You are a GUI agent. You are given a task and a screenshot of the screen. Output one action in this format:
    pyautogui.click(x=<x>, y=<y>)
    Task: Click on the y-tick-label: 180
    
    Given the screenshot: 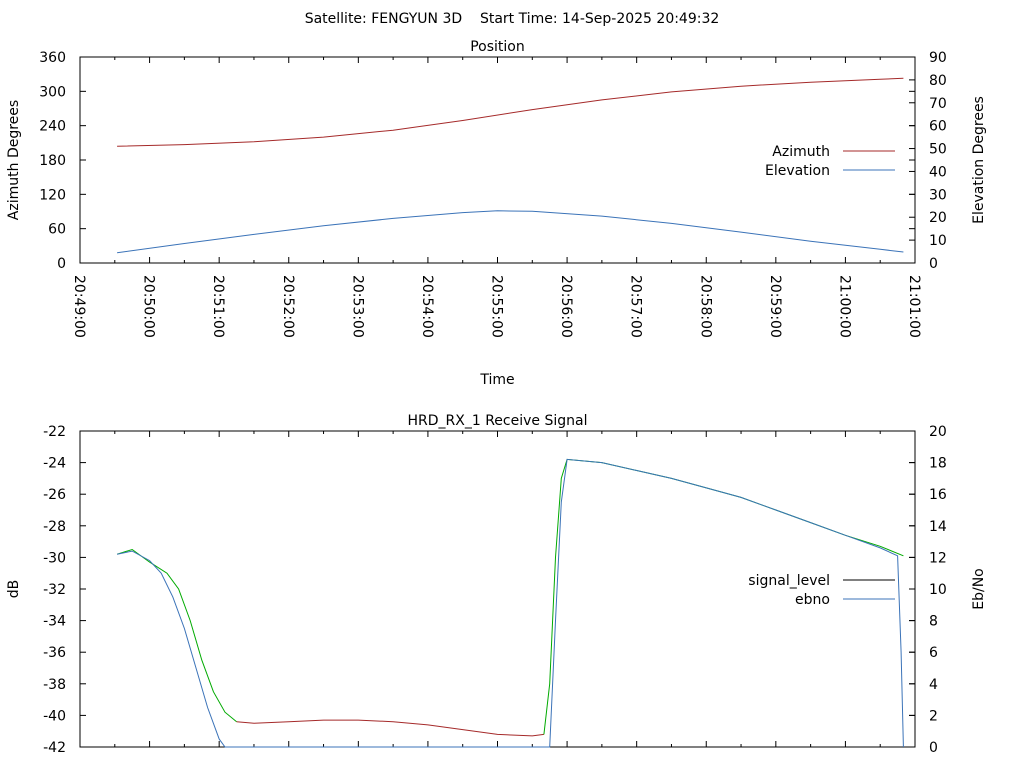 What is the action you would take?
    pyautogui.click(x=52, y=161)
    